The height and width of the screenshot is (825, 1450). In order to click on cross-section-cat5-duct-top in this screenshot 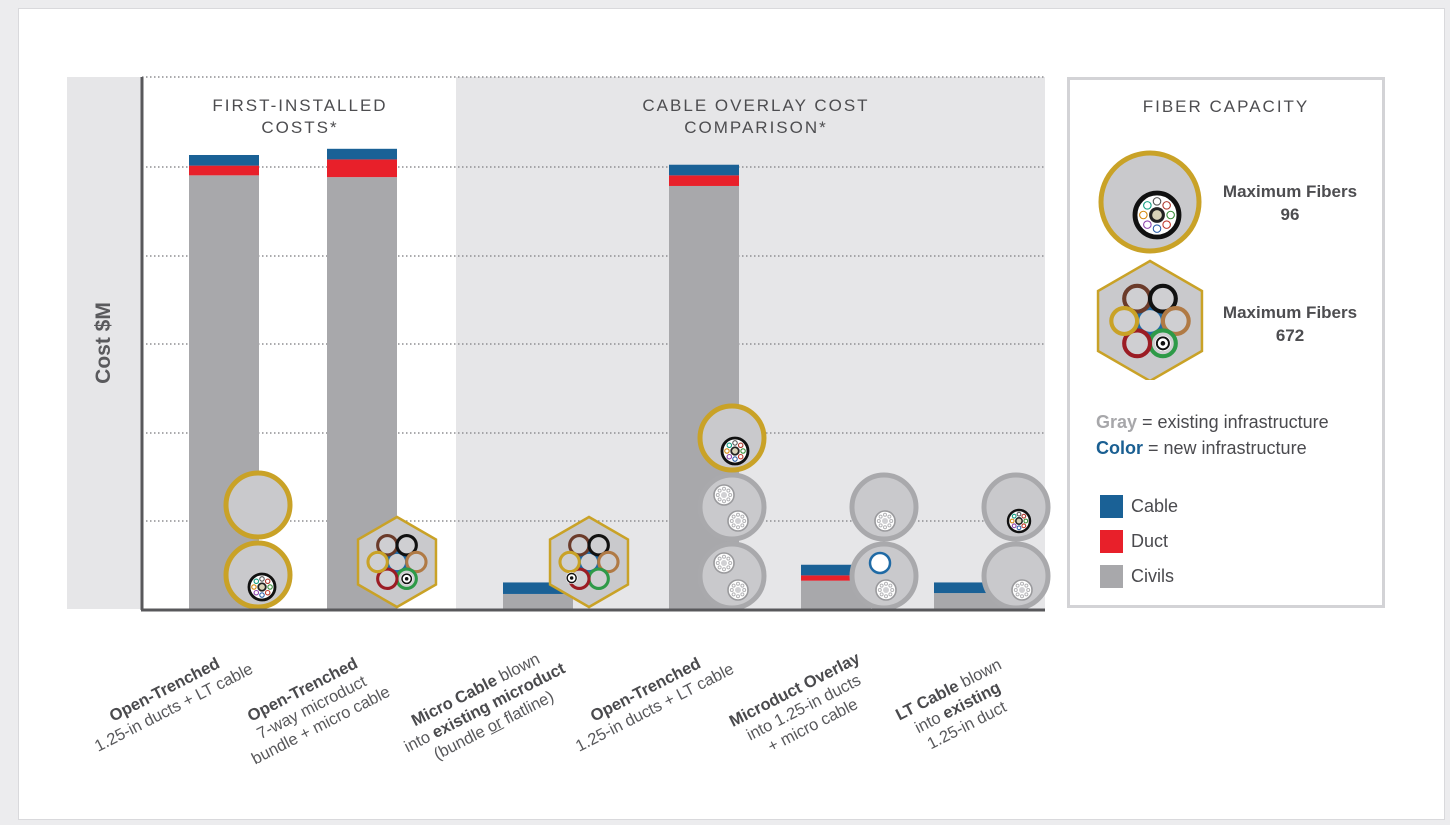, I will do `click(1016, 507)`.